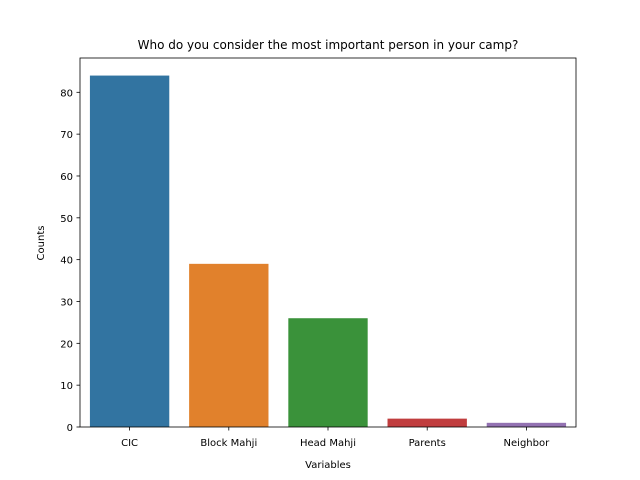  I want to click on bar-neighbor, so click(526, 424).